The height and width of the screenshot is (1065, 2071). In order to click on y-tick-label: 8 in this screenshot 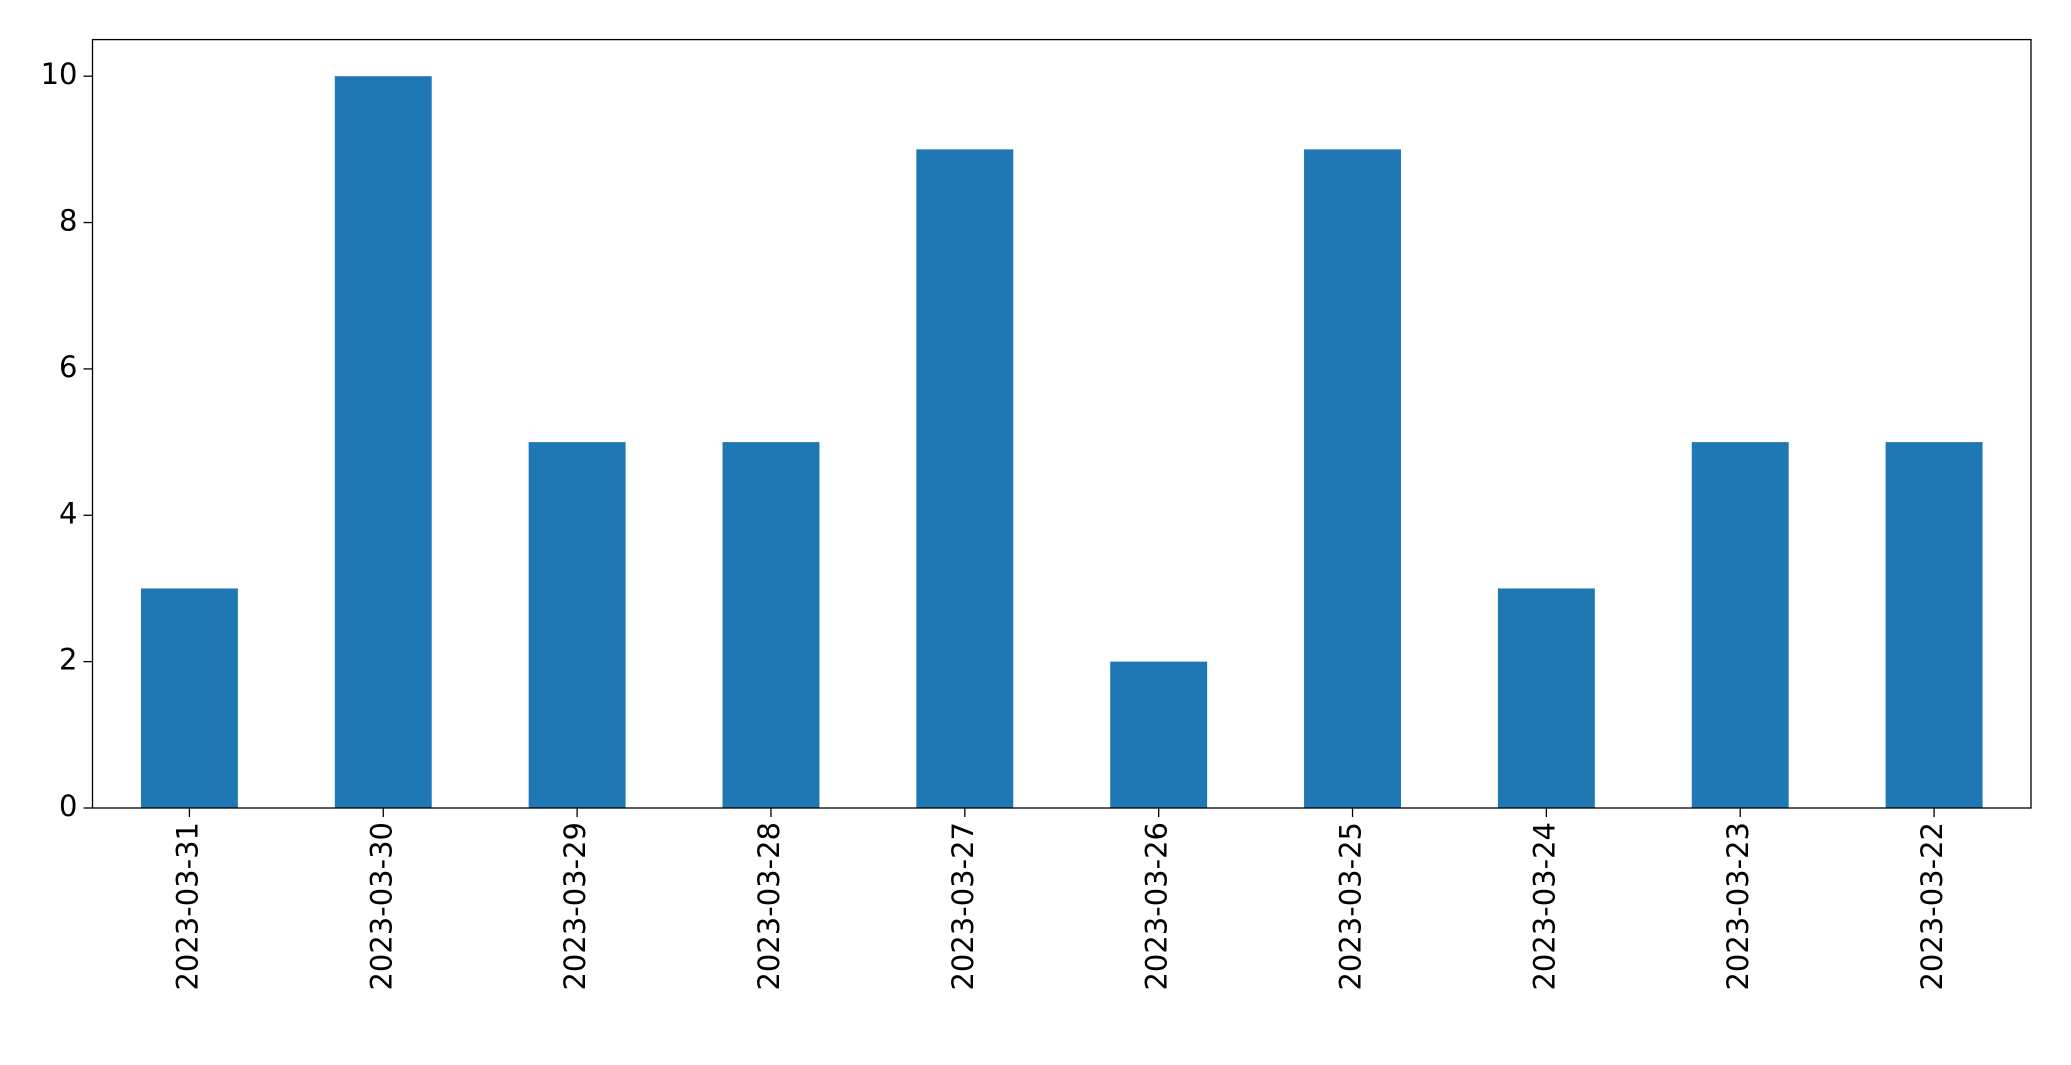, I will do `click(68, 221)`.